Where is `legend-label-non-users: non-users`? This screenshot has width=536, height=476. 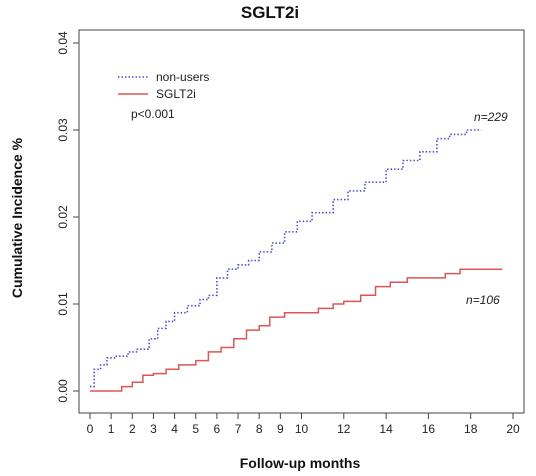 legend-label-non-users: non-users is located at coordinates (182, 77).